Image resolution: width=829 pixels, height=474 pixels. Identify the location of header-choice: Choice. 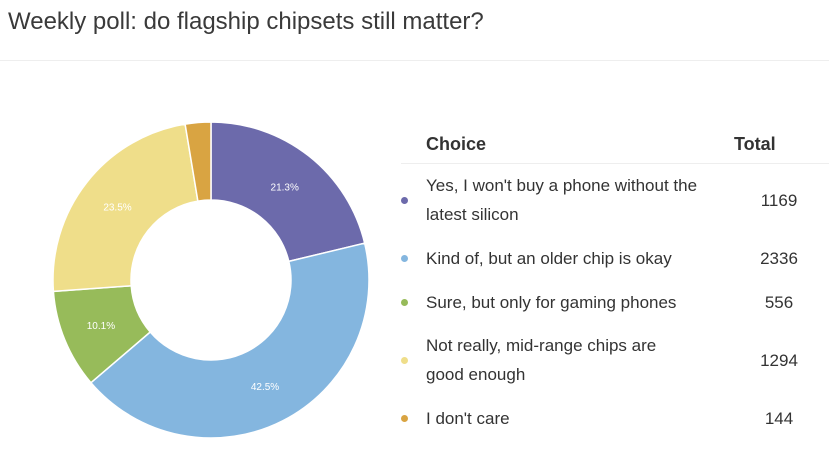
(456, 143).